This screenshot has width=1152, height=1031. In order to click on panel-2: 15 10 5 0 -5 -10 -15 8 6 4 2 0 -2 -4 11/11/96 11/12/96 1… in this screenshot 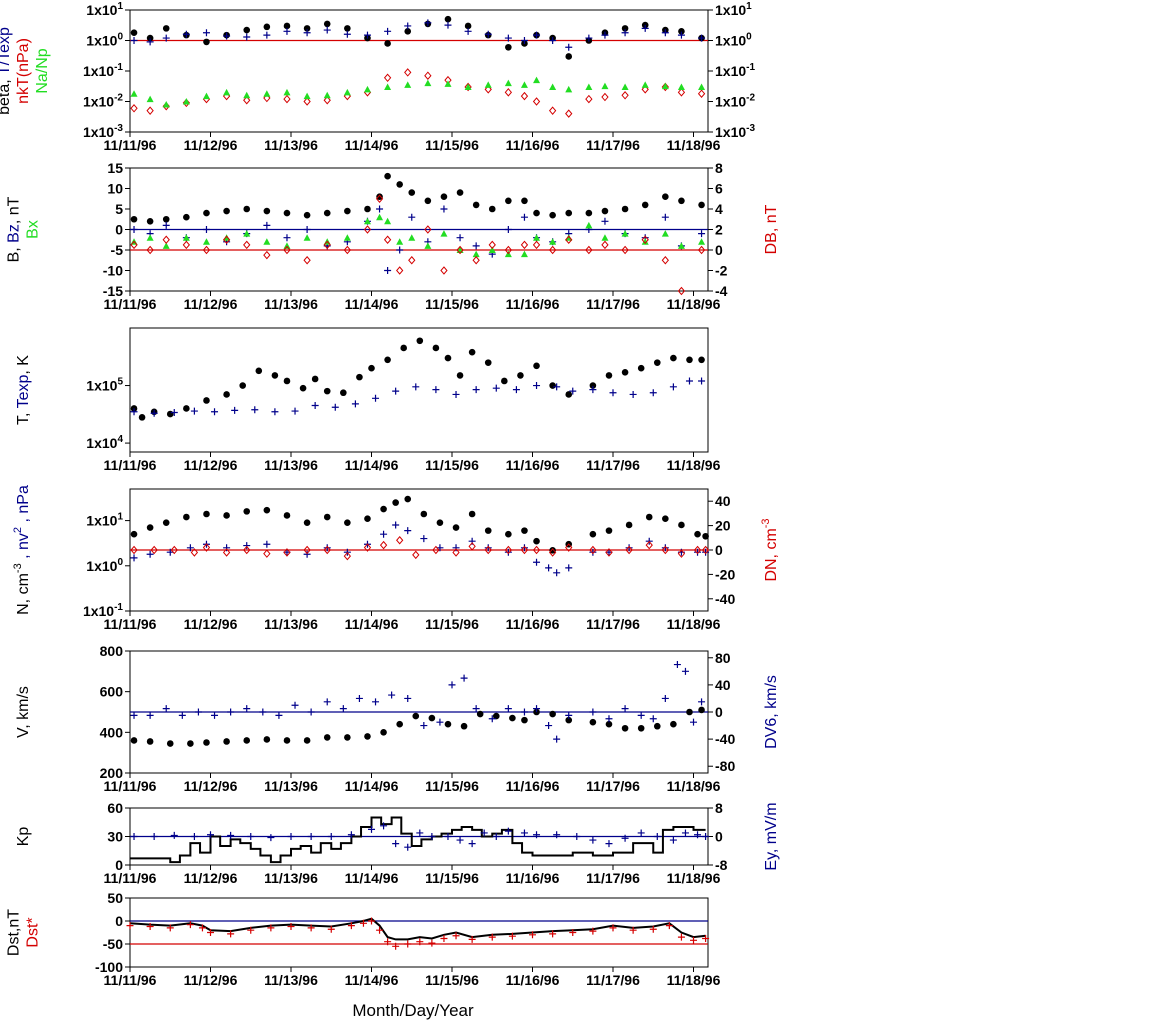, I will do `click(393, 236)`.